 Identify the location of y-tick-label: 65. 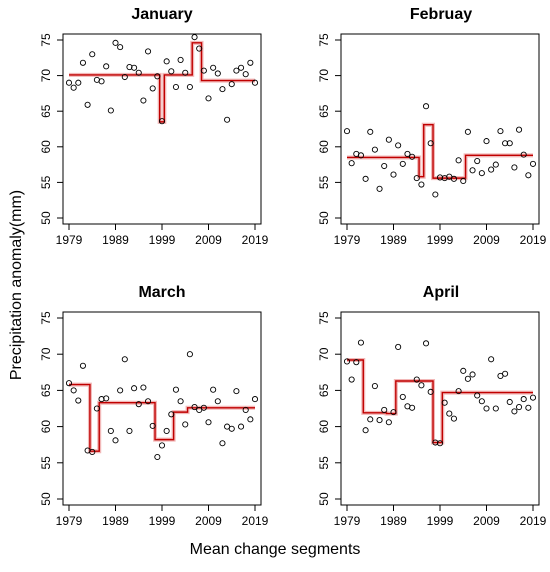
(46, 390).